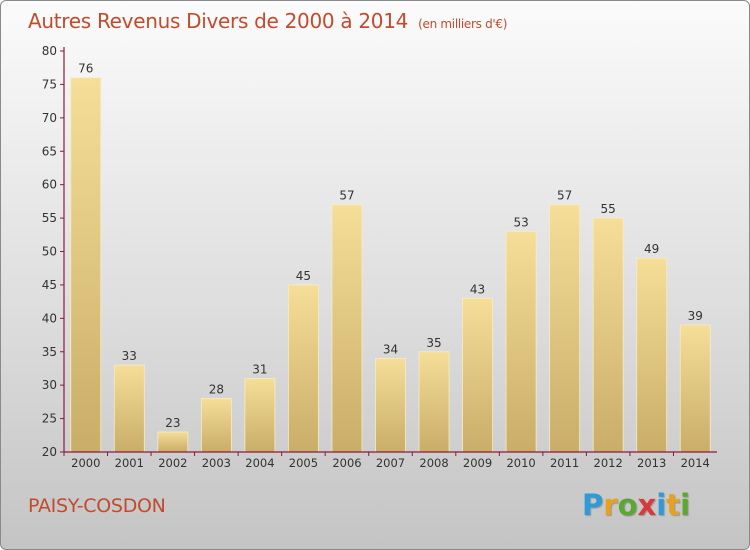 The image size is (750, 550). I want to click on x-tick-label: 2002, so click(172, 463).